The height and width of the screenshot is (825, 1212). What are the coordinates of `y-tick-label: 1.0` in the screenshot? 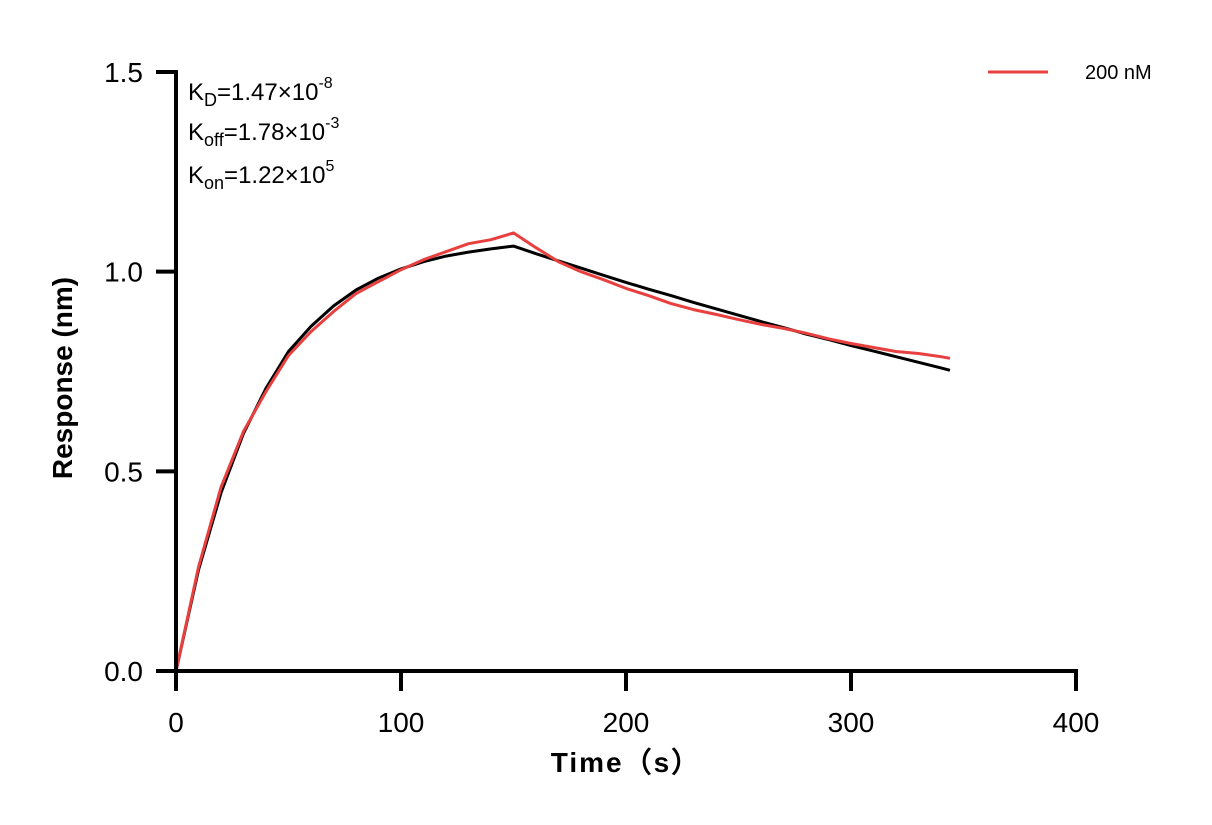 It's located at (123, 272).